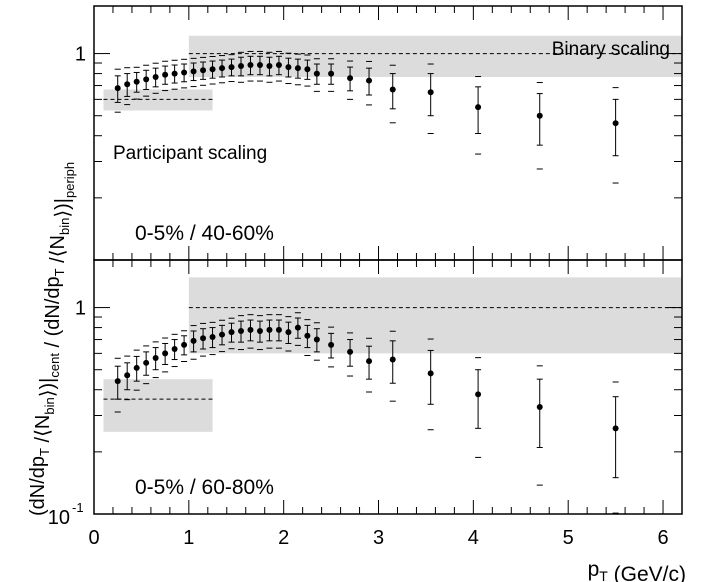 This screenshot has height=582, width=711. Describe the element at coordinates (59, 518) in the screenshot. I see `y-tick-label-decade: 10` at that location.